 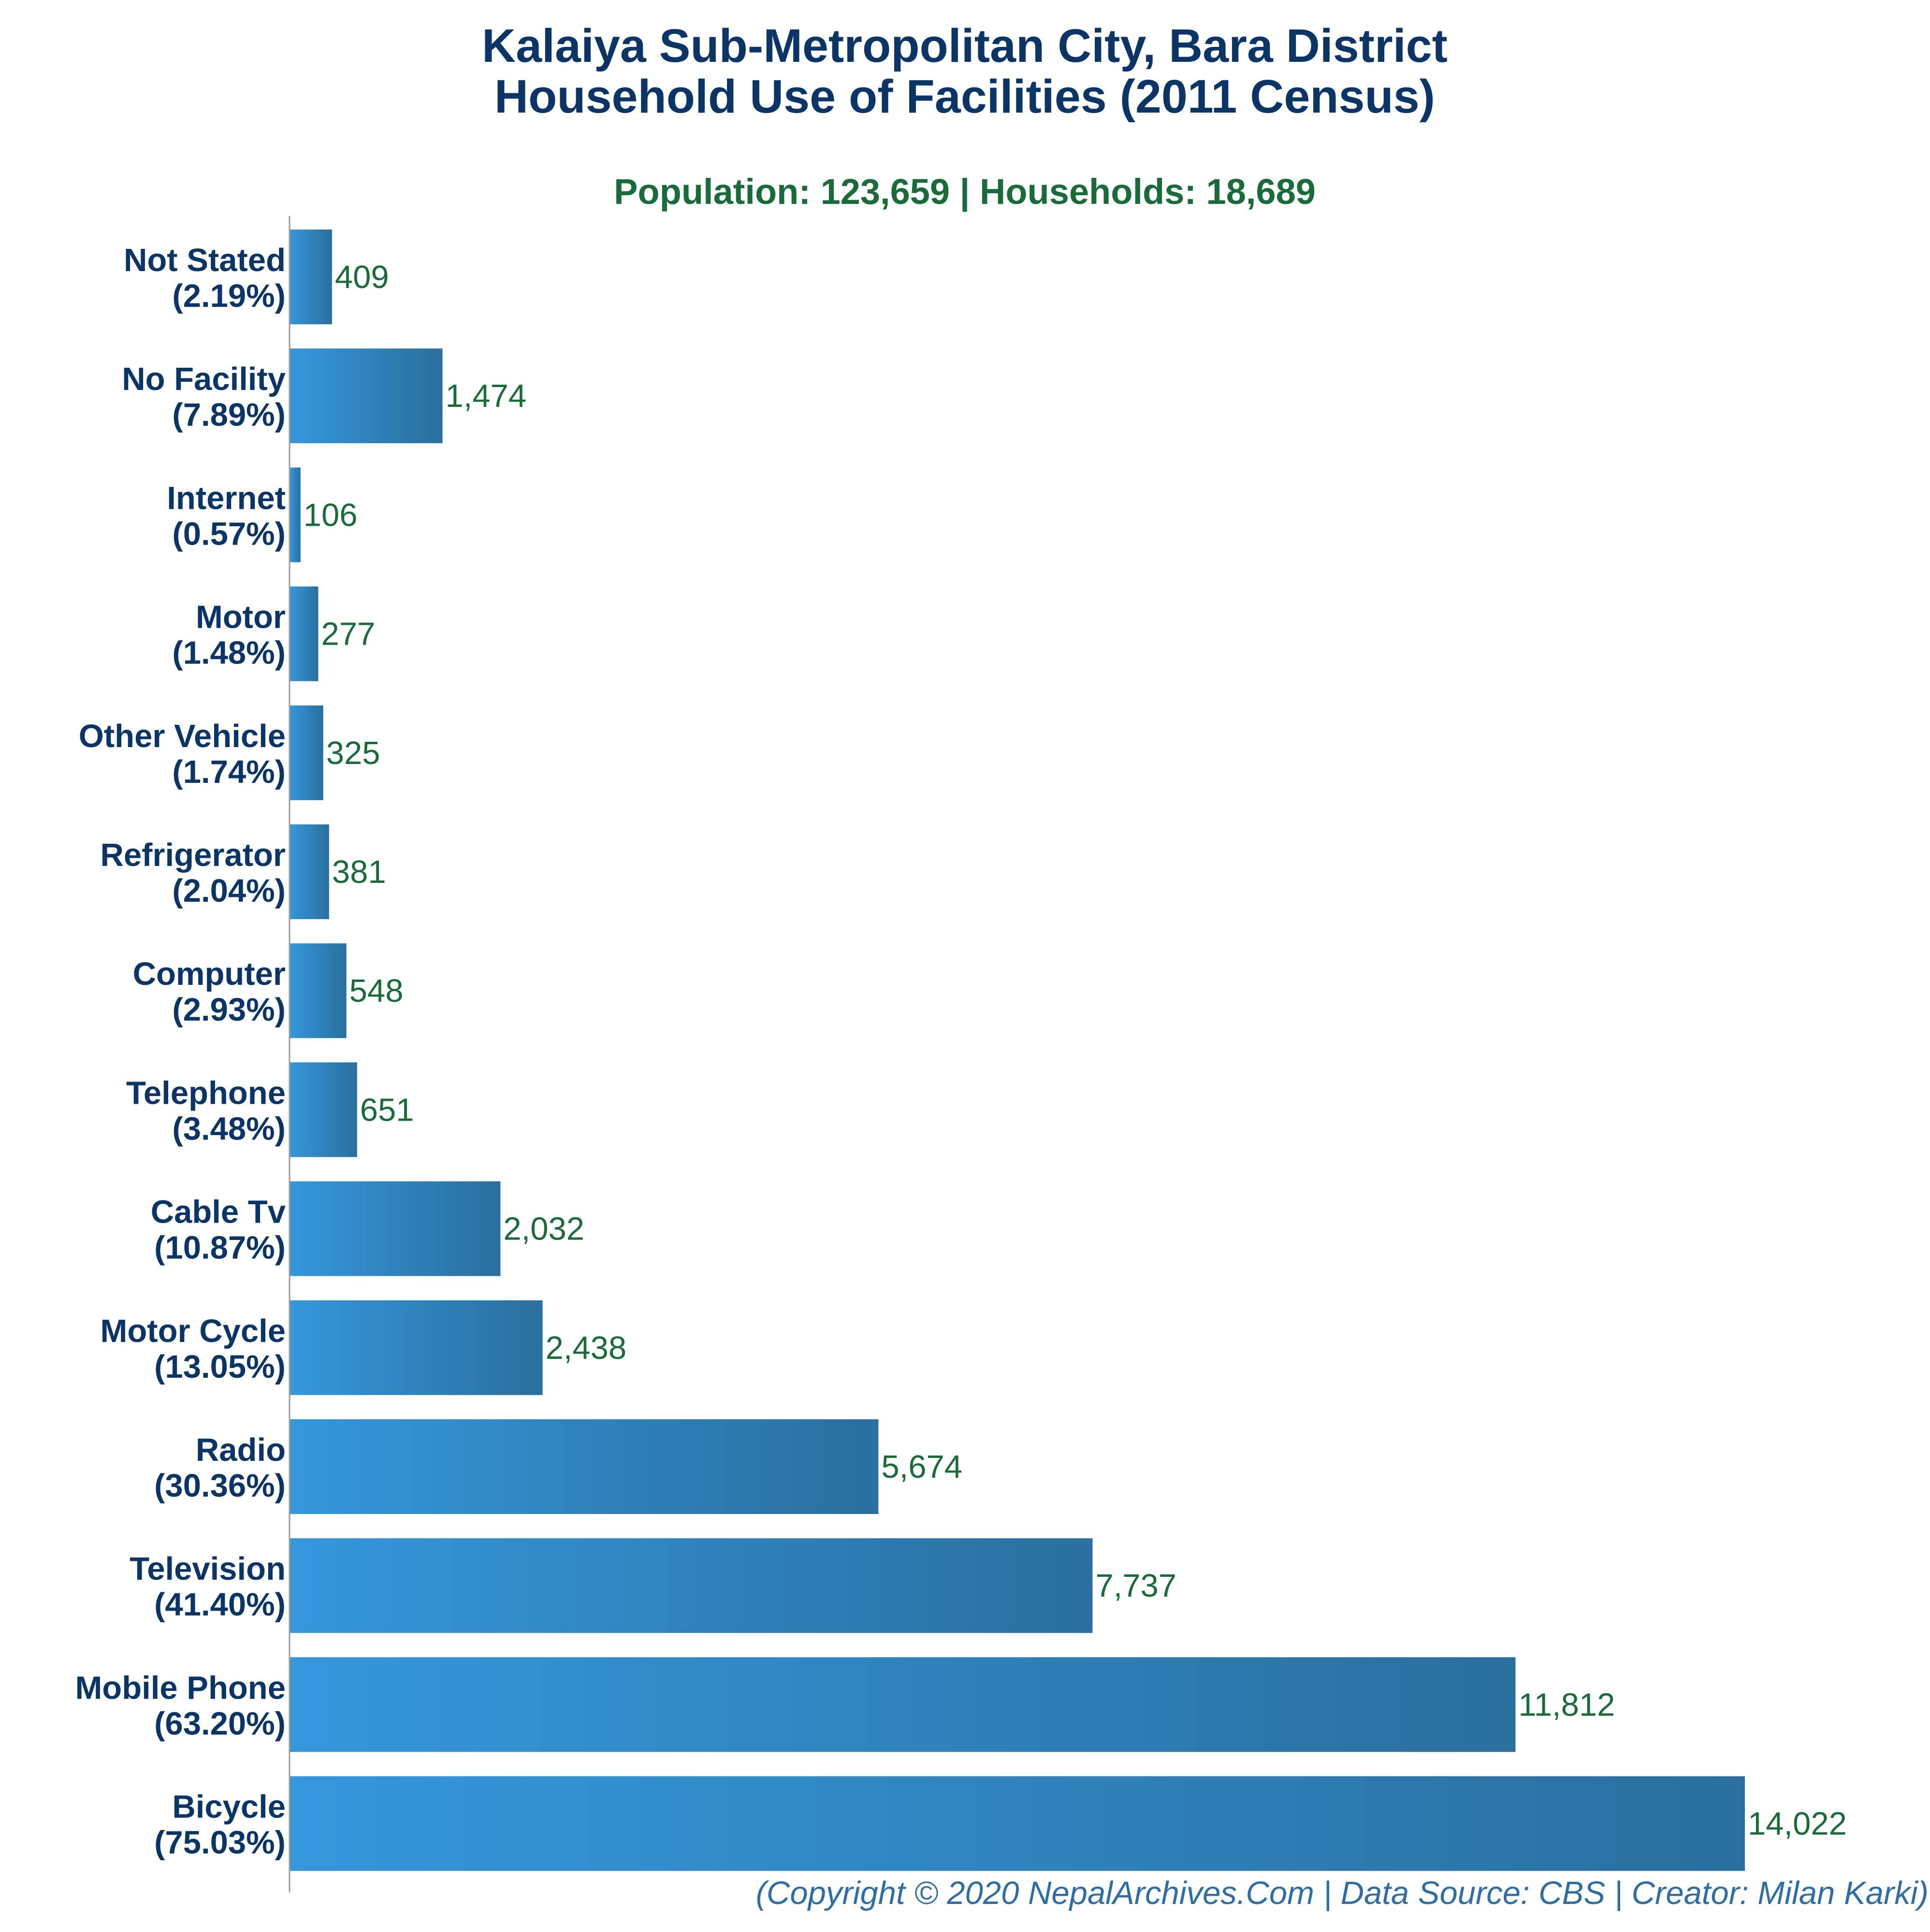 I want to click on value-label-13: 14,022, so click(x=1797, y=1824).